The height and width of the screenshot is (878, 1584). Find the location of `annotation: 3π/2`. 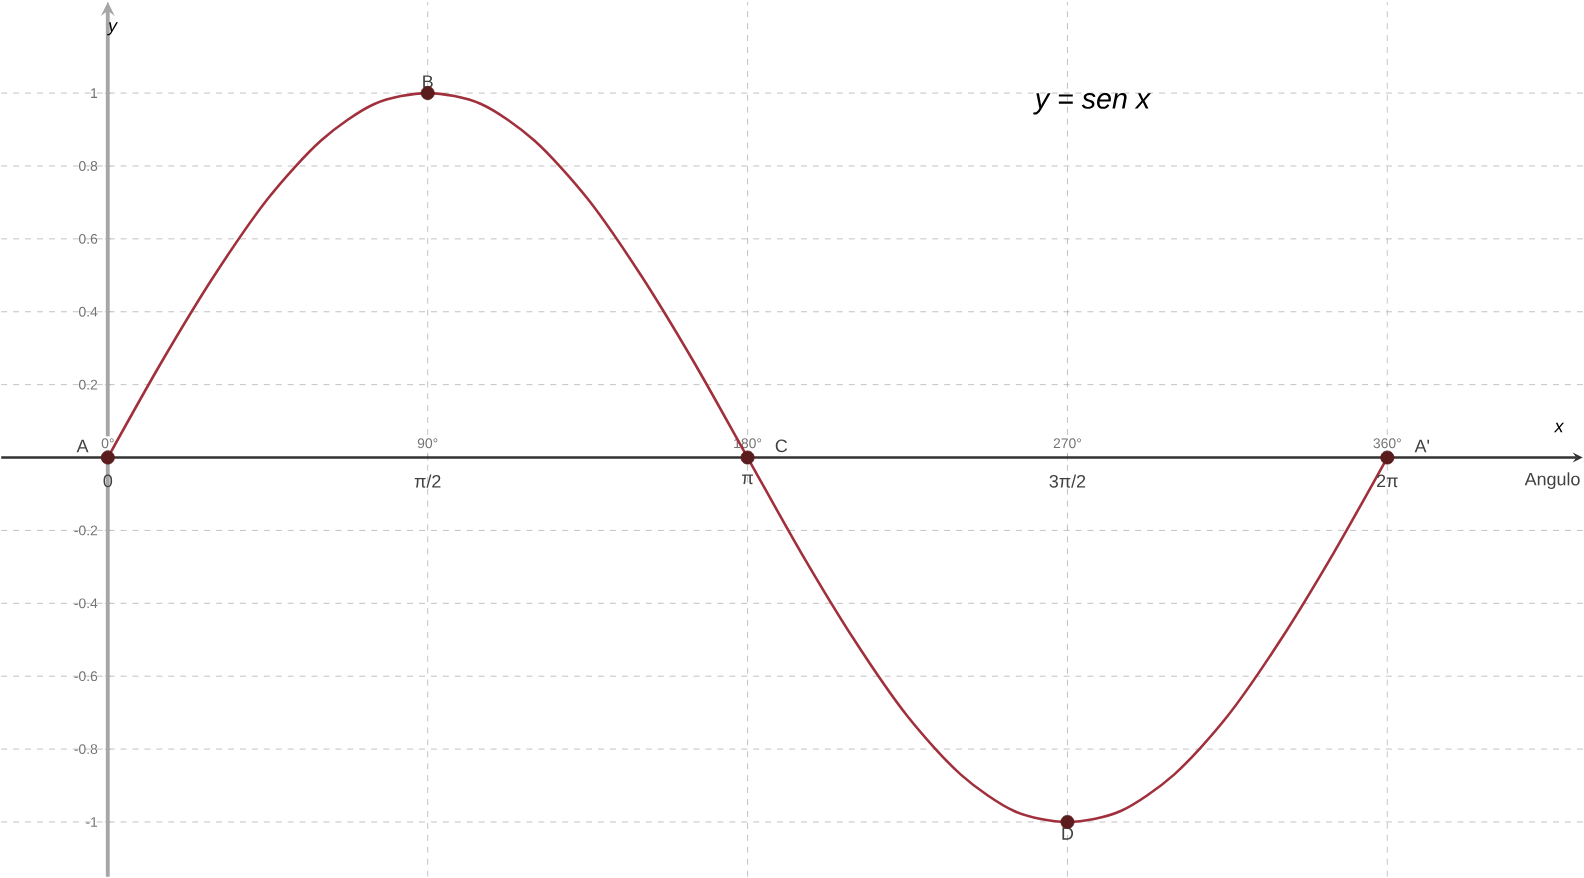

annotation: 3π/2 is located at coordinates (1067, 481).